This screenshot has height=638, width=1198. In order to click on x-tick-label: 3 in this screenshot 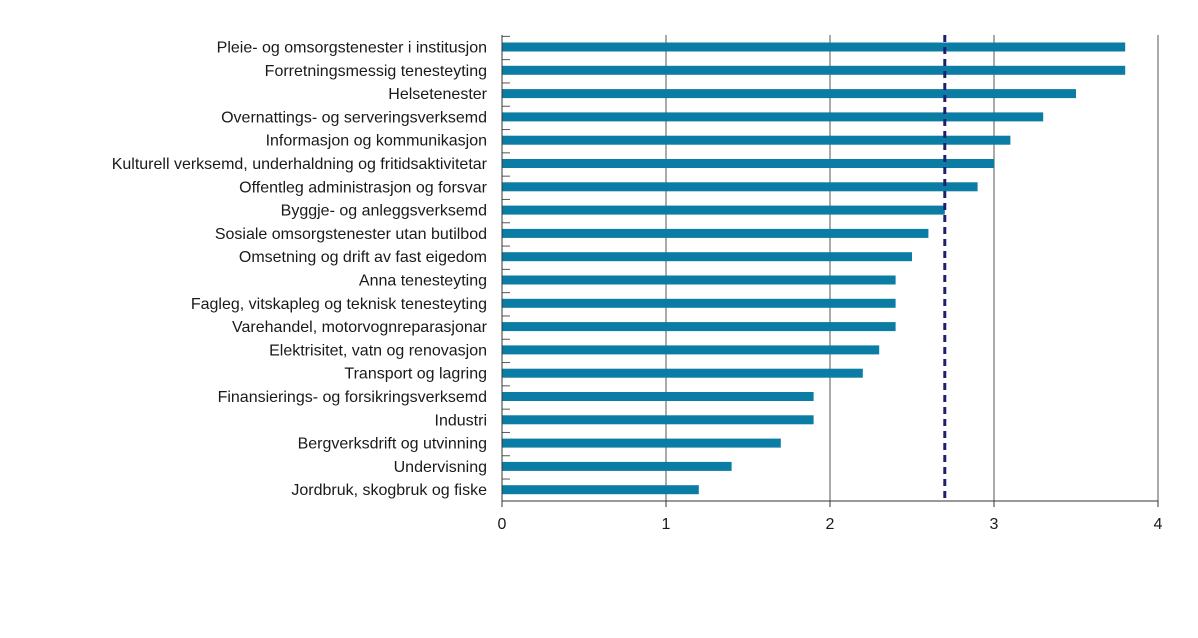, I will do `click(994, 524)`.